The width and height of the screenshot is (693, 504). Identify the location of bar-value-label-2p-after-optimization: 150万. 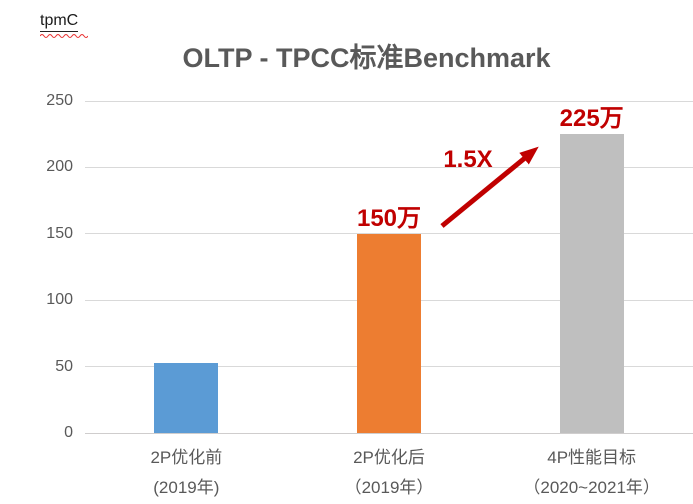
(389, 218).